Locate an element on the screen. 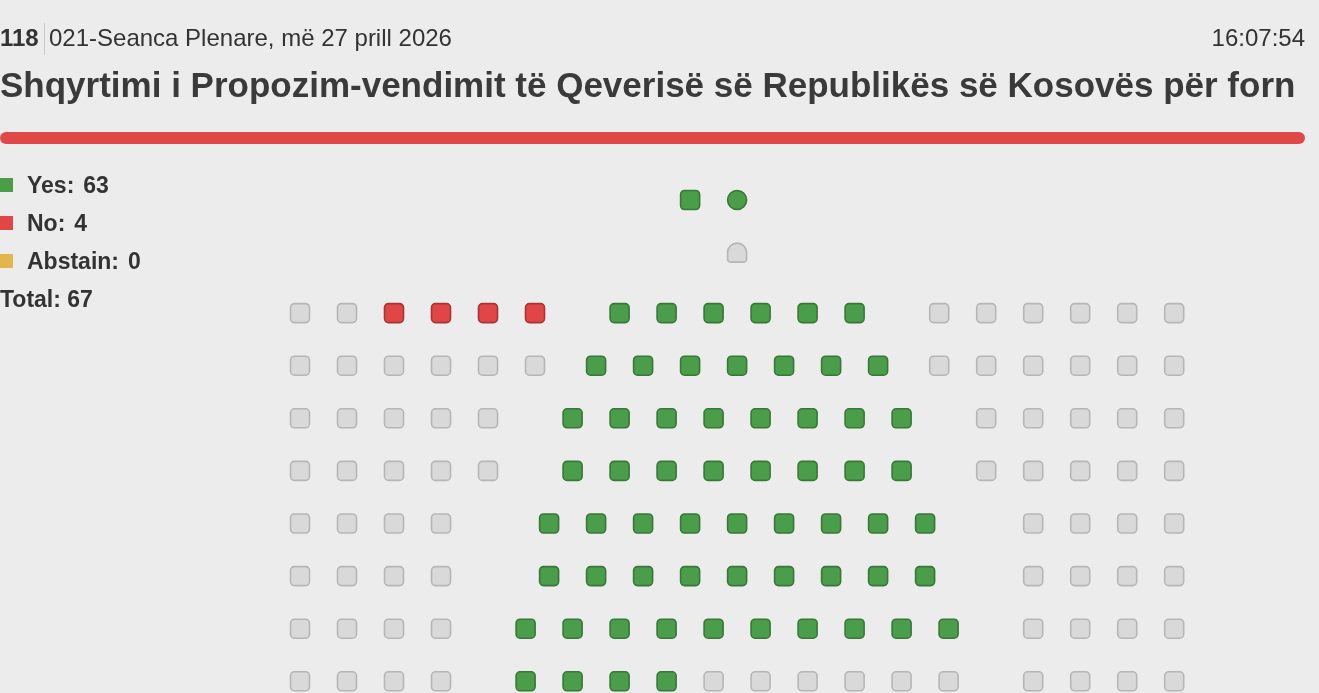  text: Shqyrtimi i Propozim-vendimit të Qeverisë së Republikës së Kosovës për forn is located at coordinates (648, 84).